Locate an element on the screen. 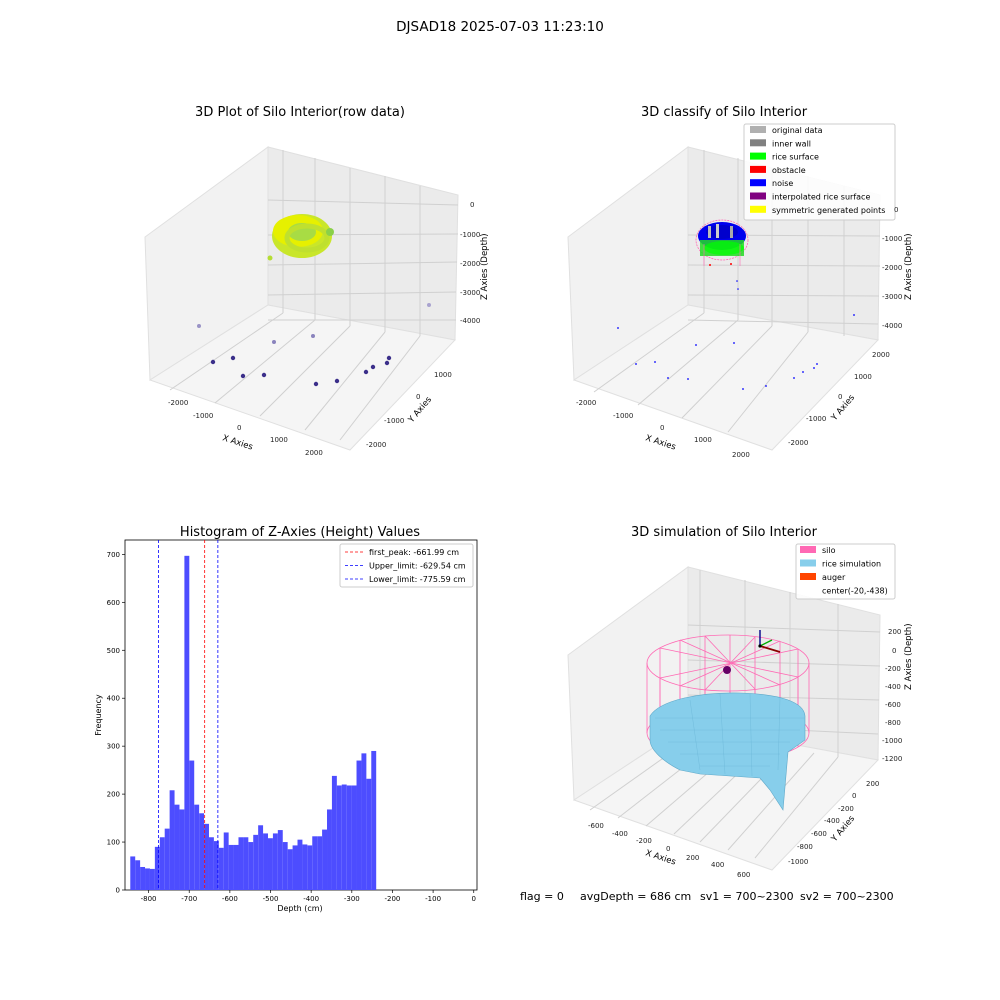 This screenshot has width=1000, height=1000. status-sv2: sv2 = 700~2300 is located at coordinates (847, 896).